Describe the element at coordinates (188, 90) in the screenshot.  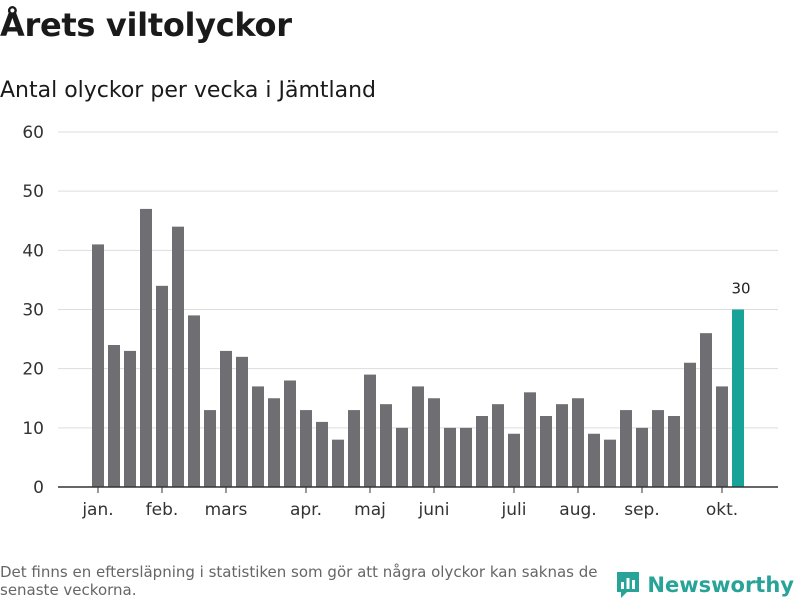
I see `chart-subtitle: Antal olyckor per vecka i Jämtland` at that location.